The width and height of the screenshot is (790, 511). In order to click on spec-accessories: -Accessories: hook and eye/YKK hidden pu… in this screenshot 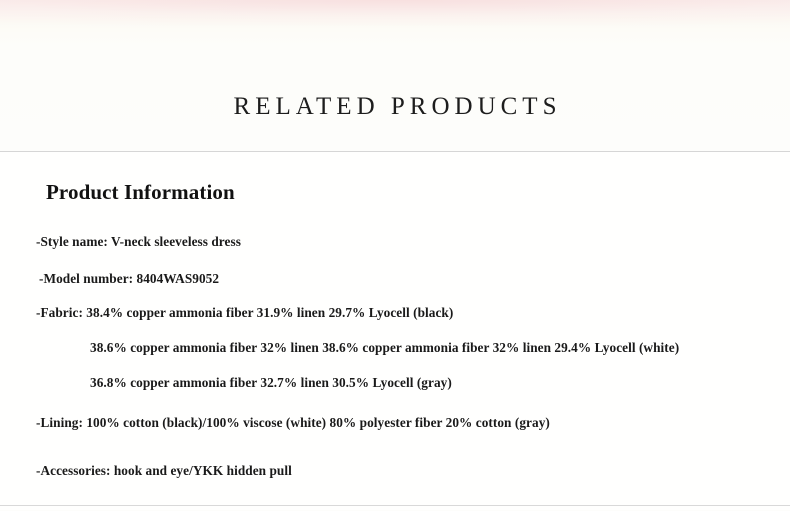, I will do `click(164, 470)`.